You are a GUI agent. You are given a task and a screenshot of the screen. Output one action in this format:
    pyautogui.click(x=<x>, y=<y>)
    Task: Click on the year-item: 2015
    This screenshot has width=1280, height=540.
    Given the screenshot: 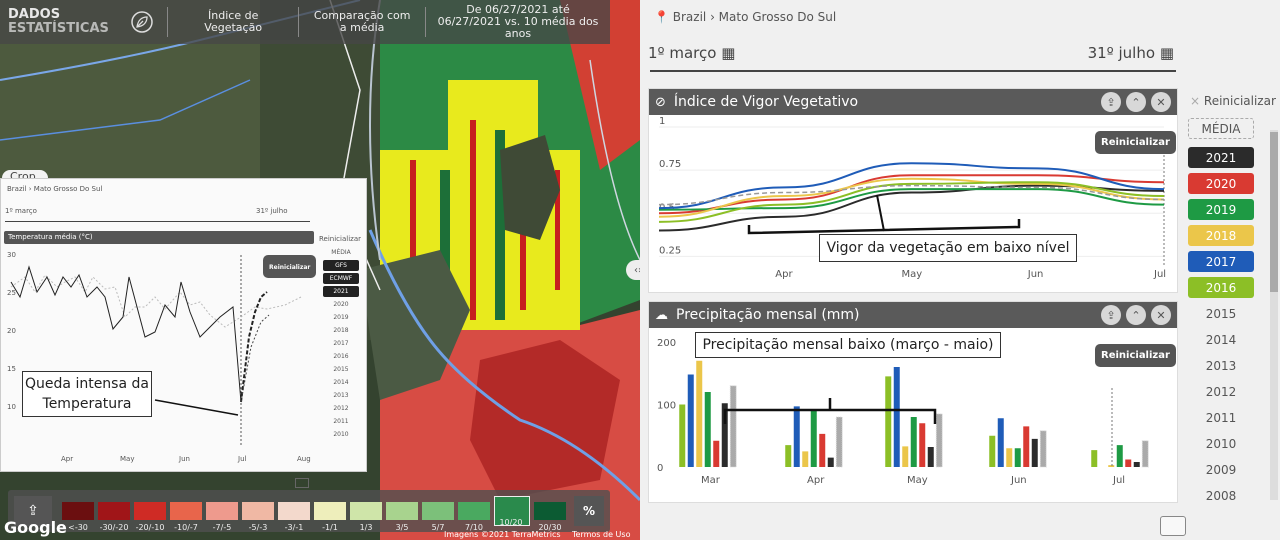 What is the action you would take?
    pyautogui.click(x=1221, y=313)
    